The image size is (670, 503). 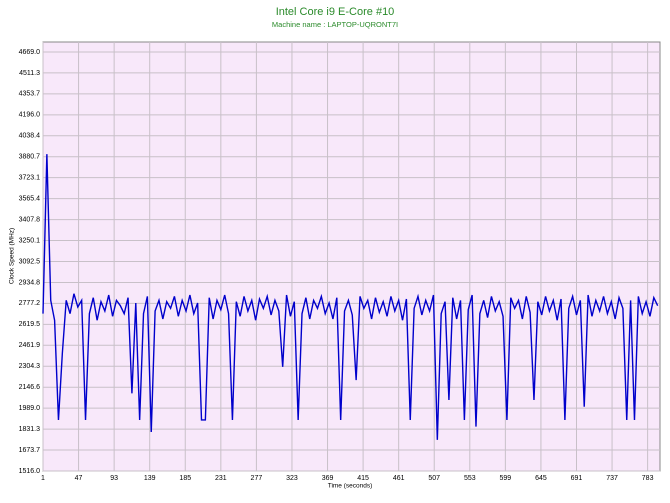 What do you see at coordinates (30, 115) in the screenshot?
I see `y-tick-label: 4196.0` at bounding box center [30, 115].